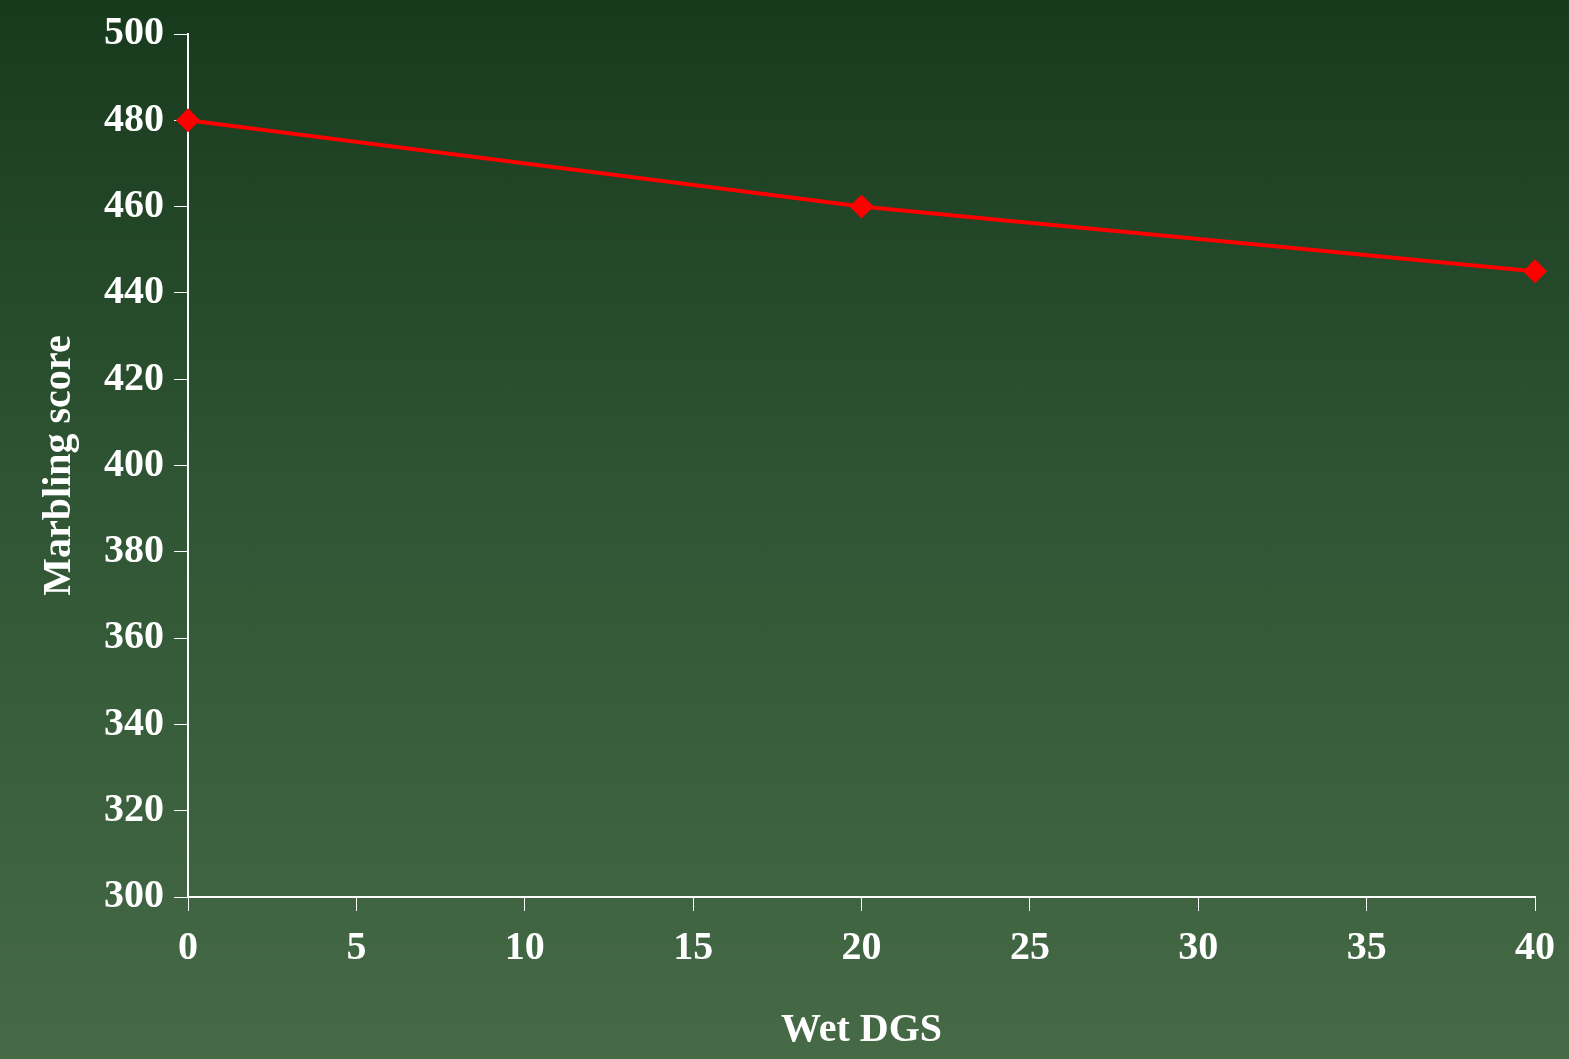 Image resolution: width=1569 pixels, height=1059 pixels. I want to click on x-tick-label: 20, so click(861, 946).